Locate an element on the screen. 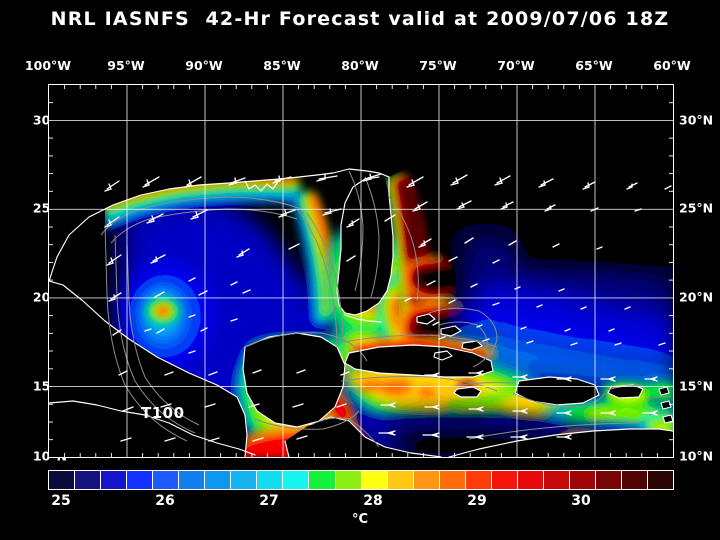  colorbar-segments is located at coordinates (361, 480).